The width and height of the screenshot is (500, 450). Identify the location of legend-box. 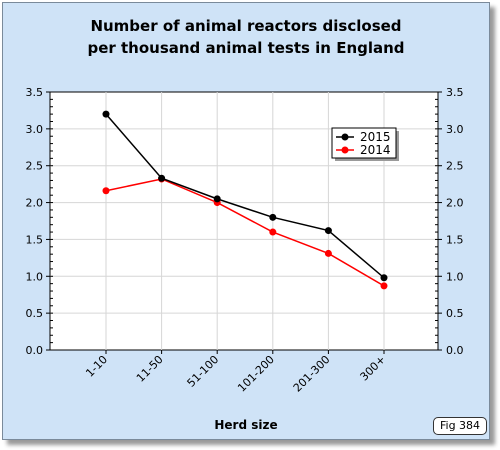
(364, 143).